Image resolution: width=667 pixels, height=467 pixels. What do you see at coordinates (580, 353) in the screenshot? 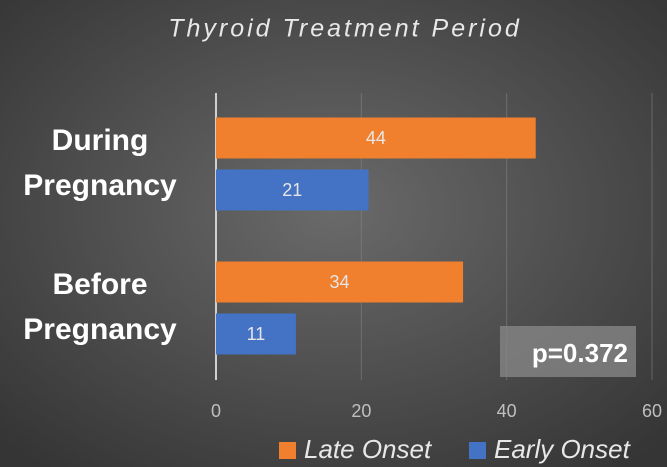
I see `annotation: p=0.372` at bounding box center [580, 353].